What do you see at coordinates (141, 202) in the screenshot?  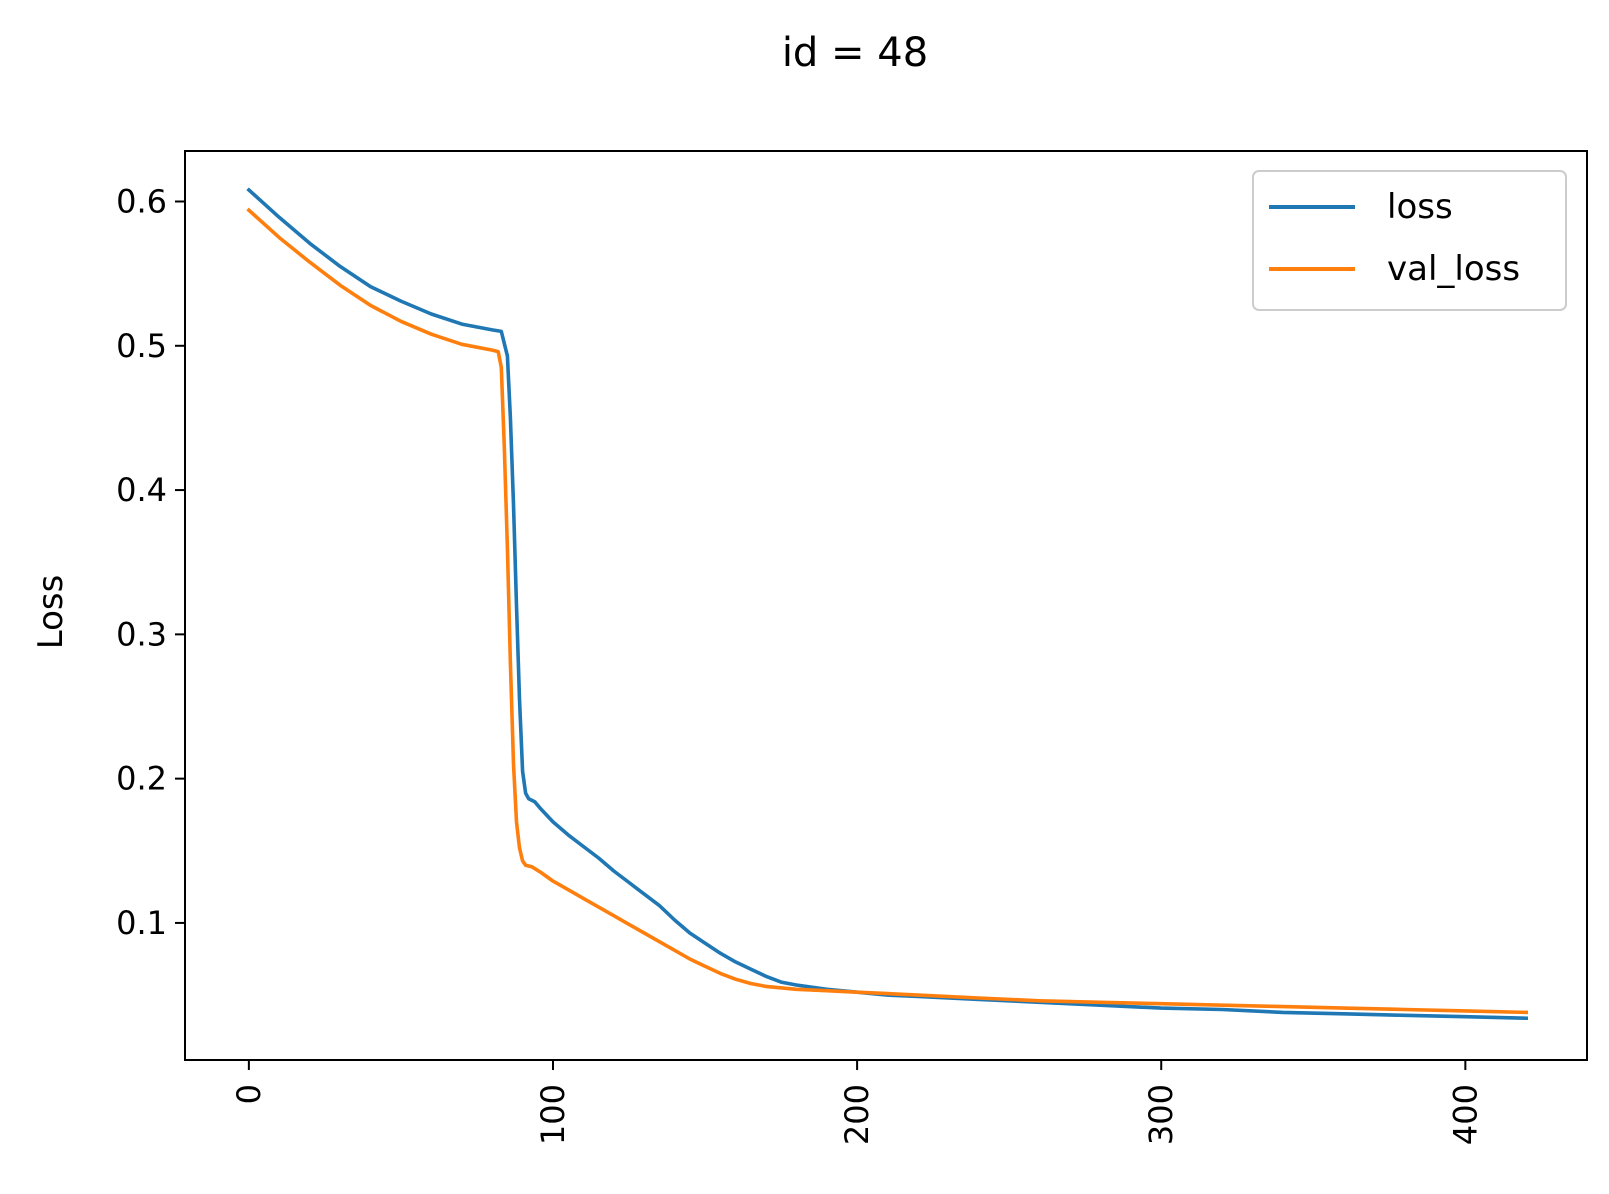 I see `y-tick-label: 0.6` at bounding box center [141, 202].